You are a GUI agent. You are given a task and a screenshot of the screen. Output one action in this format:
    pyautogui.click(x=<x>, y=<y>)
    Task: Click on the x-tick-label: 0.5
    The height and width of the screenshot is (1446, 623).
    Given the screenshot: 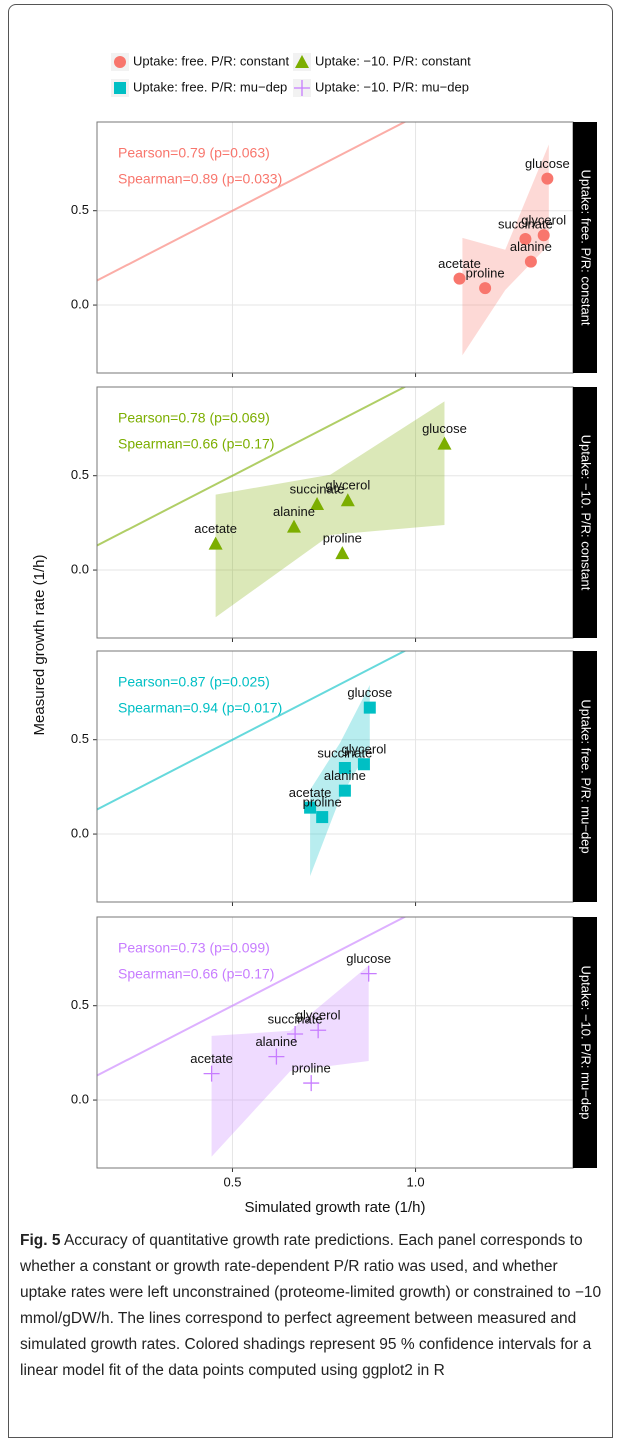 What is the action you would take?
    pyautogui.click(x=232, y=1181)
    